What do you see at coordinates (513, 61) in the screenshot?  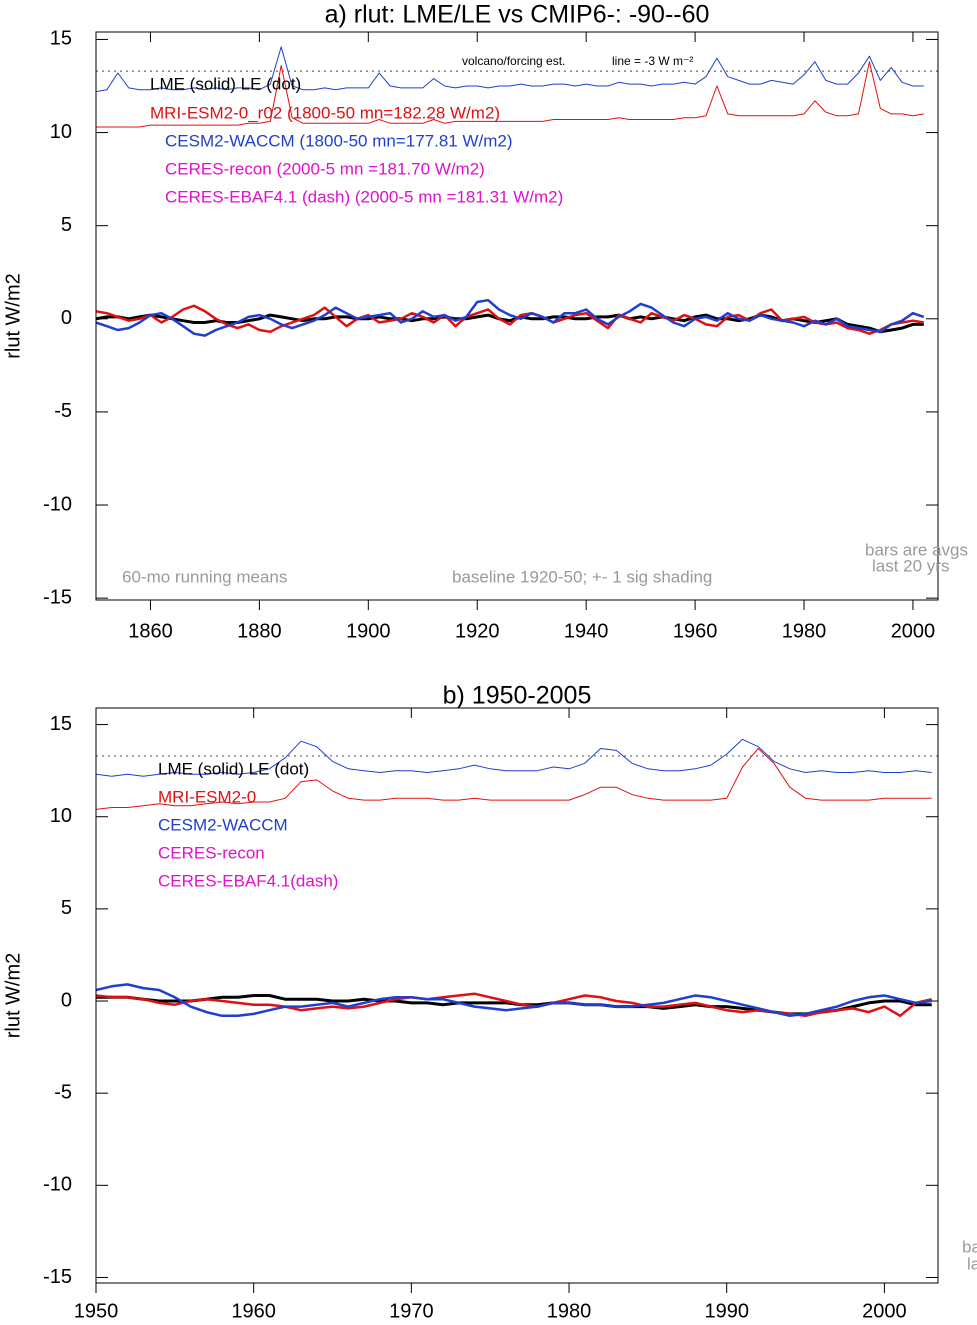 I see `annotation: volcano/forcing est.` at bounding box center [513, 61].